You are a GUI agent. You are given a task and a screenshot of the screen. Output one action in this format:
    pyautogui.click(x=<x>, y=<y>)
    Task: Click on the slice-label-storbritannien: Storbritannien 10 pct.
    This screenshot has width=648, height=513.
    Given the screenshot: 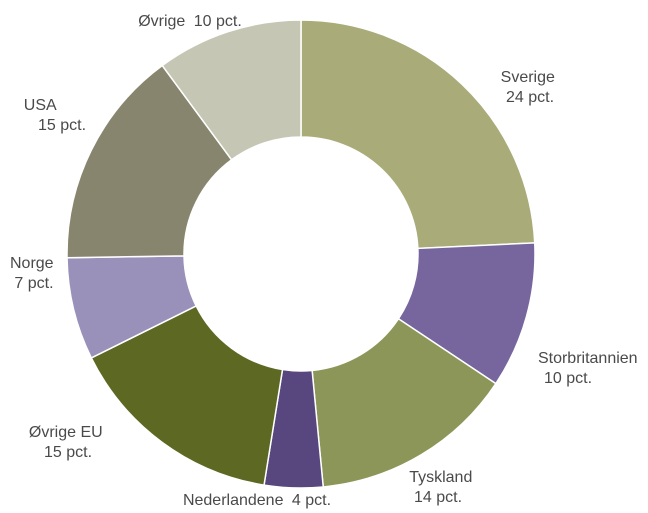 What is the action you would take?
    pyautogui.click(x=590, y=368)
    